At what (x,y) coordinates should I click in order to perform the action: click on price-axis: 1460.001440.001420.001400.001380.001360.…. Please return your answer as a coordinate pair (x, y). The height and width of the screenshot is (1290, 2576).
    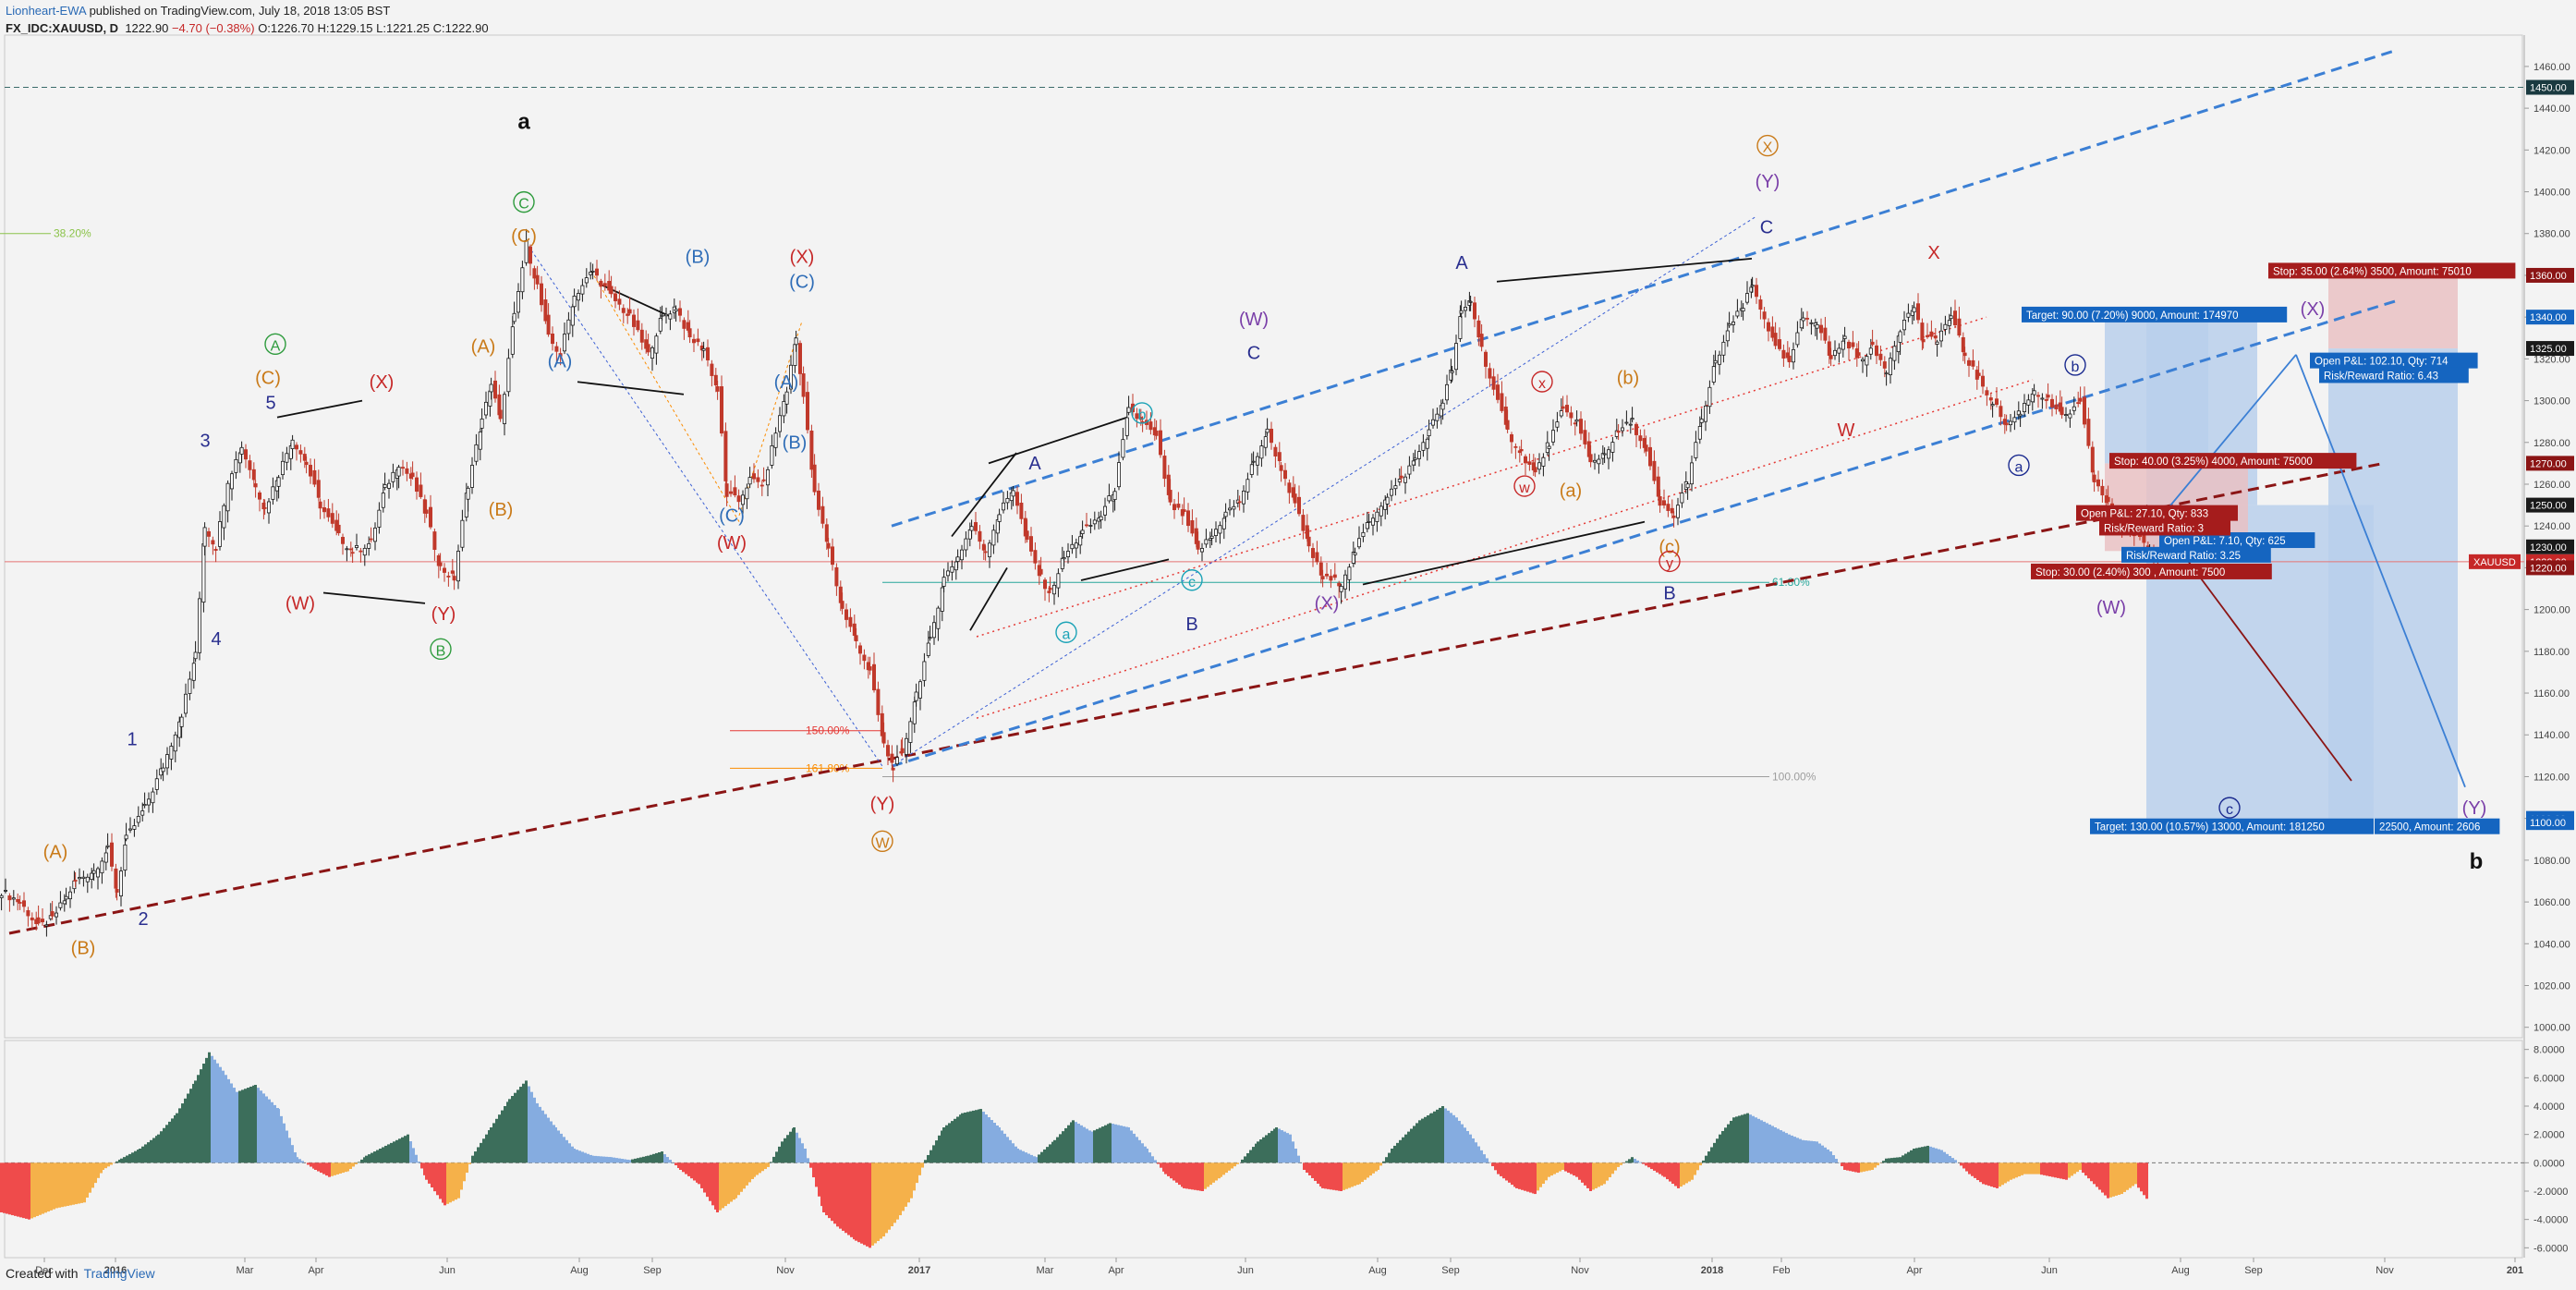
    Looking at the image, I should click on (2546, 646).